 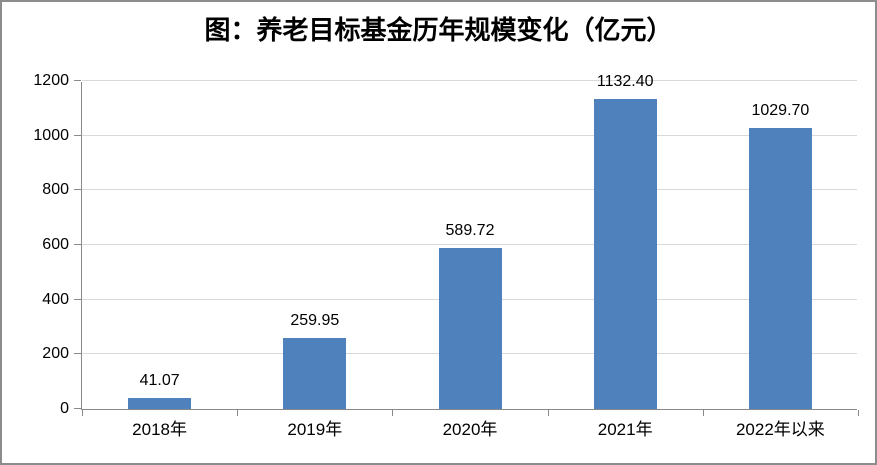 I want to click on x-axis-category-label: 2021年, so click(x=625, y=429).